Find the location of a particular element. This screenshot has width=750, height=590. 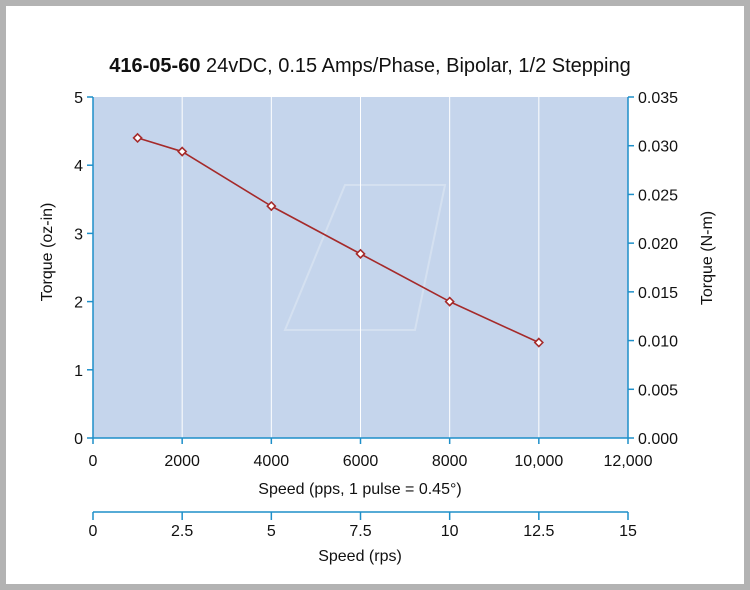

y-right-axis-label: Torque (N-m) is located at coordinates (707, 258).